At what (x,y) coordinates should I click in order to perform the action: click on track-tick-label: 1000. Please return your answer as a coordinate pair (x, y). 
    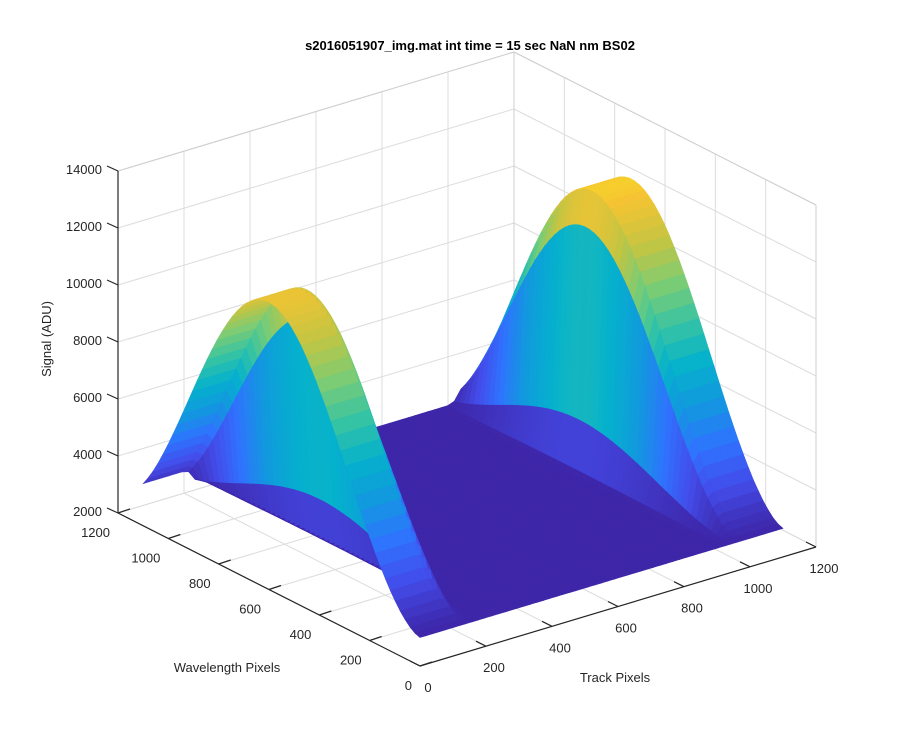
    Looking at the image, I should click on (758, 588).